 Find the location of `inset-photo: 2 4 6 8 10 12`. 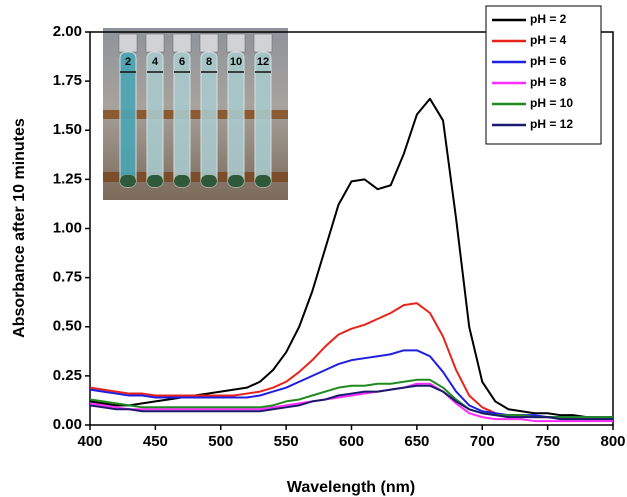

inset-photo: 2 4 6 8 10 12 is located at coordinates (195, 114).